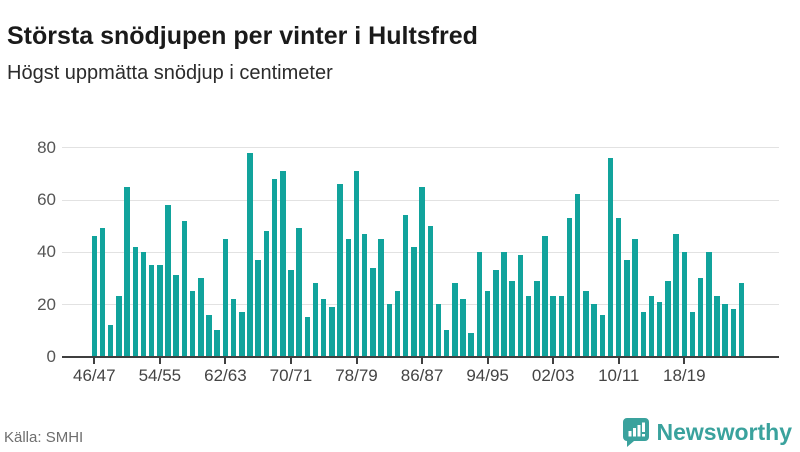  I want to click on bar-82/83, so click(389, 330).